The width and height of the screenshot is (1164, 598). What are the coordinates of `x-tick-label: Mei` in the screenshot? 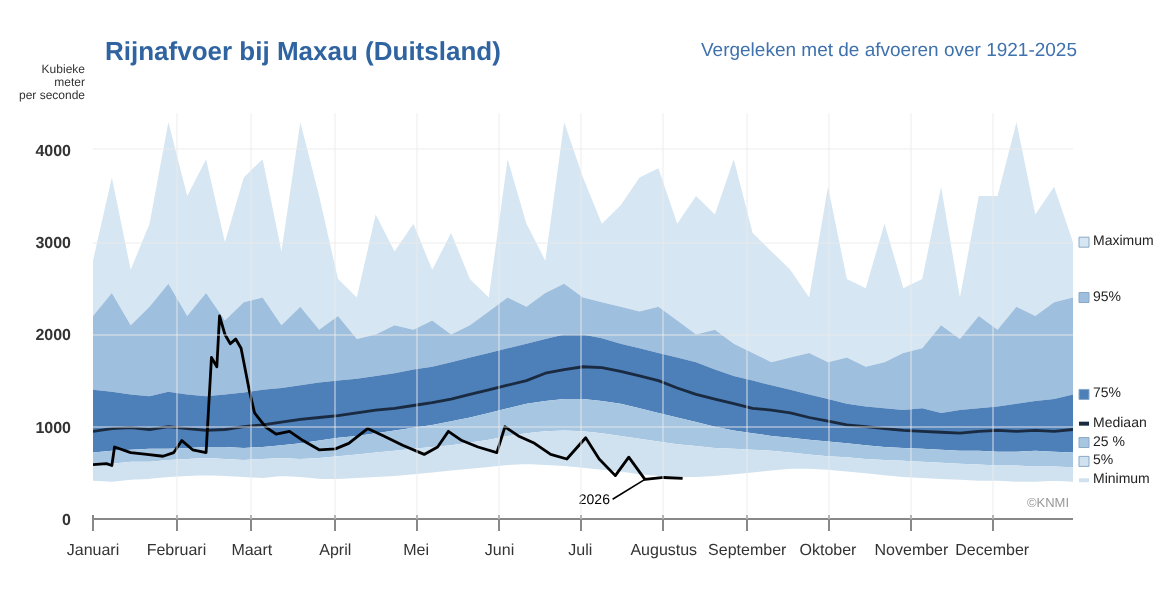 It's located at (416, 550).